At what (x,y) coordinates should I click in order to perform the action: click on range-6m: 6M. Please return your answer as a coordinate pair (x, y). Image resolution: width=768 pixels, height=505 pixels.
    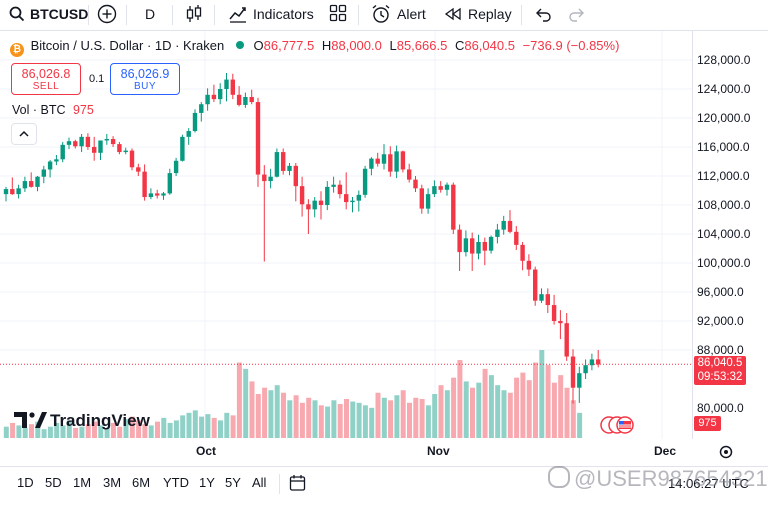
    Looking at the image, I should click on (141, 482).